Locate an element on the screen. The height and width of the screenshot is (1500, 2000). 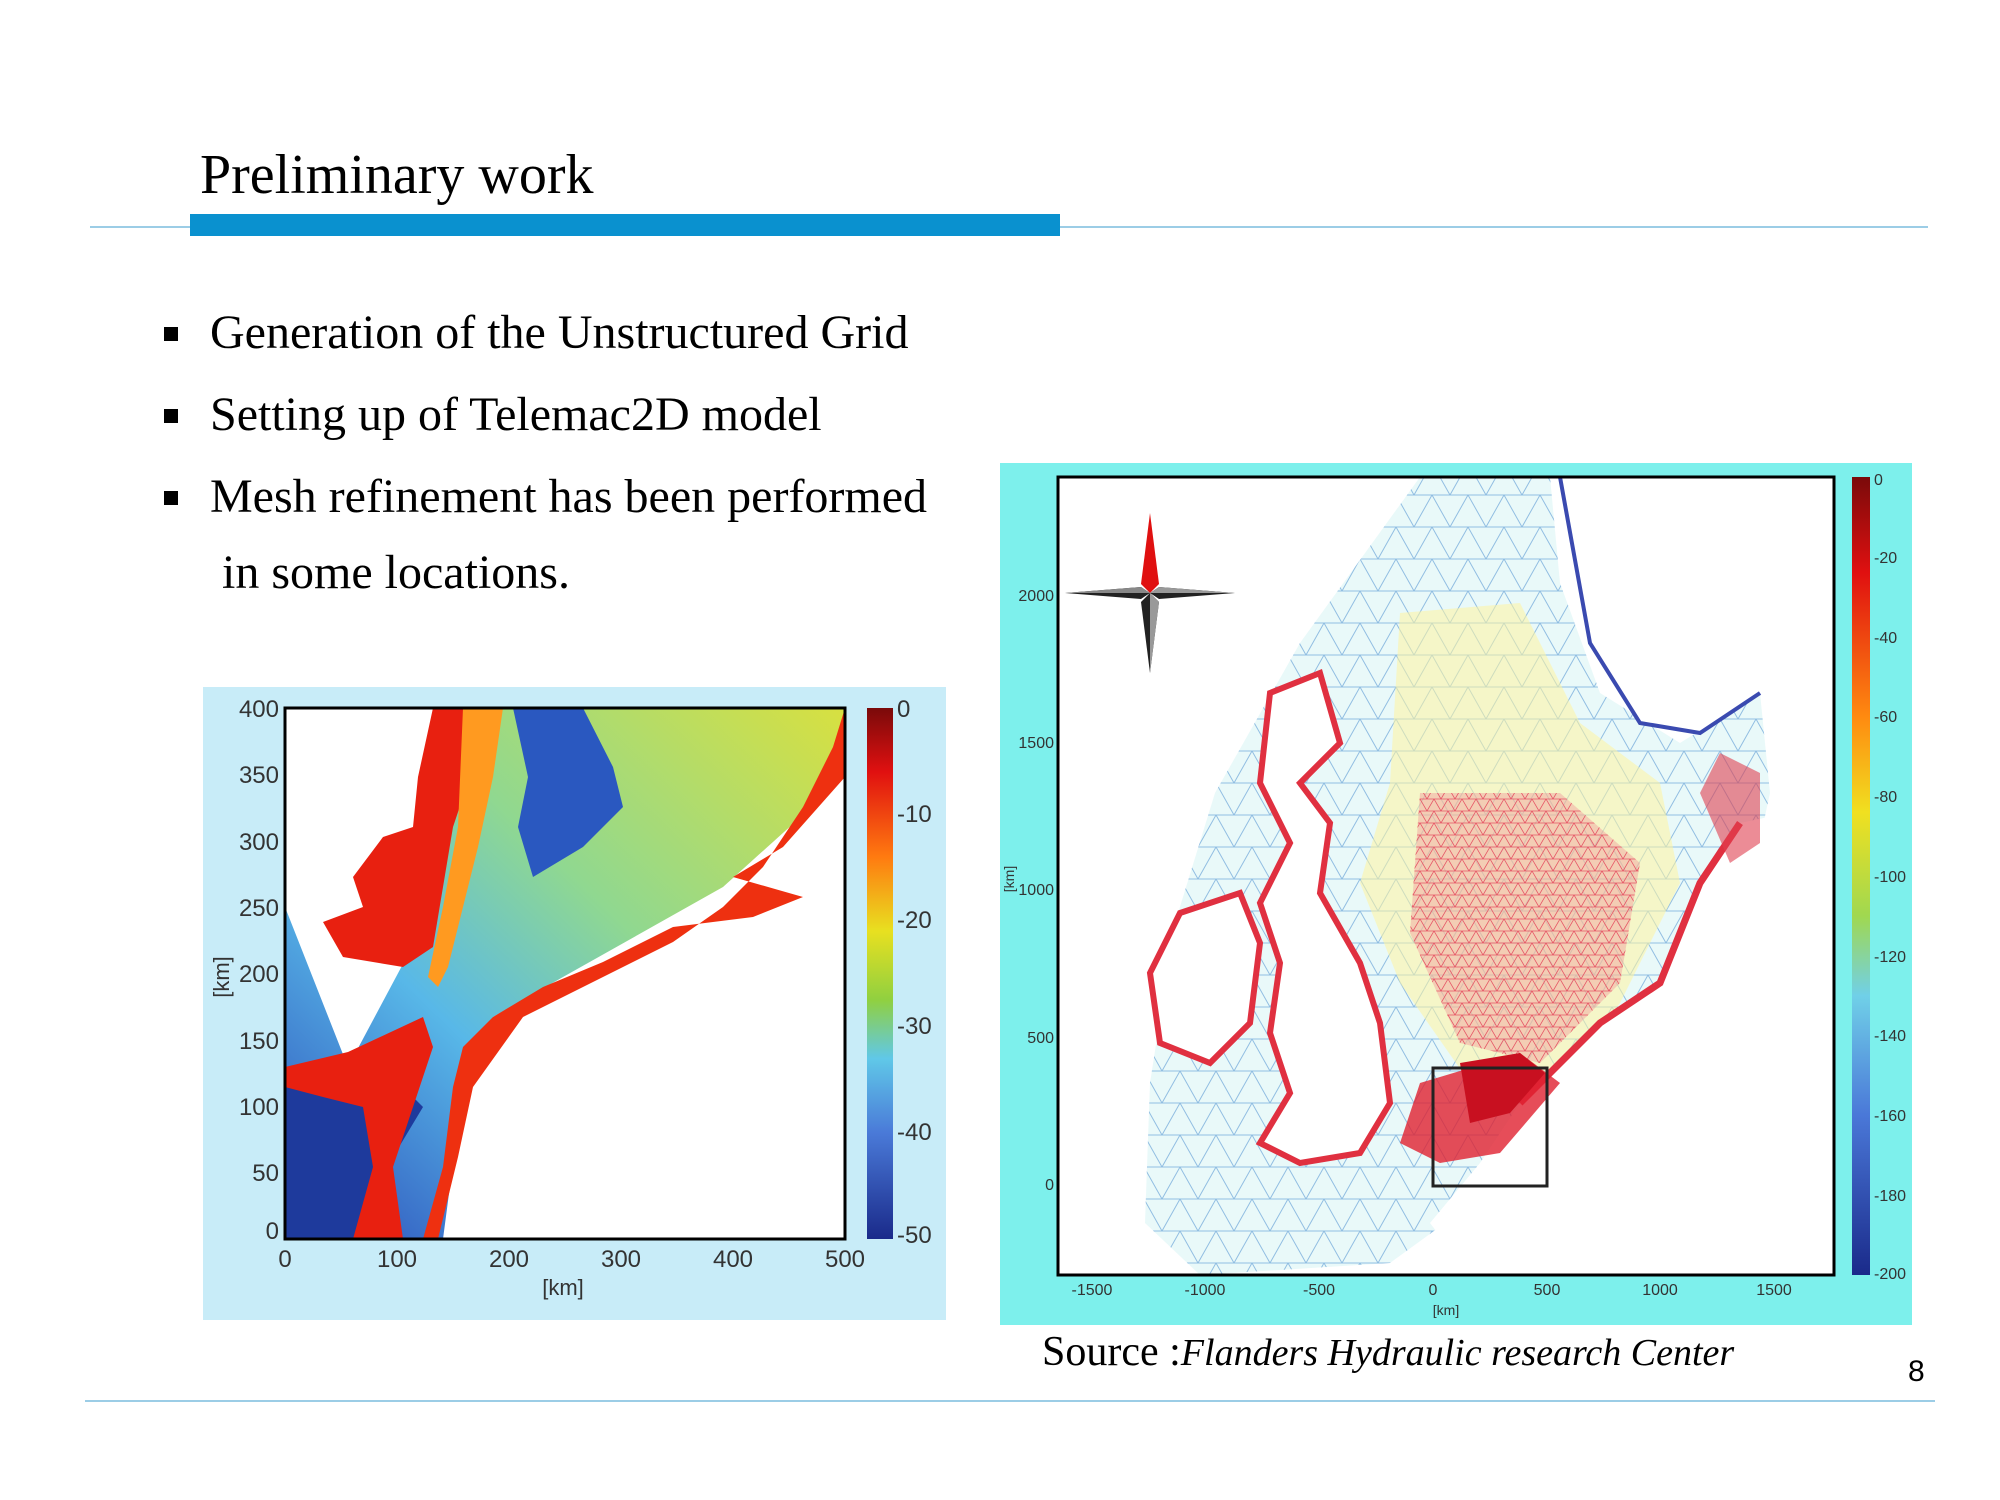
bullet-text: Setting up of Telemac2D model is located at coordinates (516, 414).